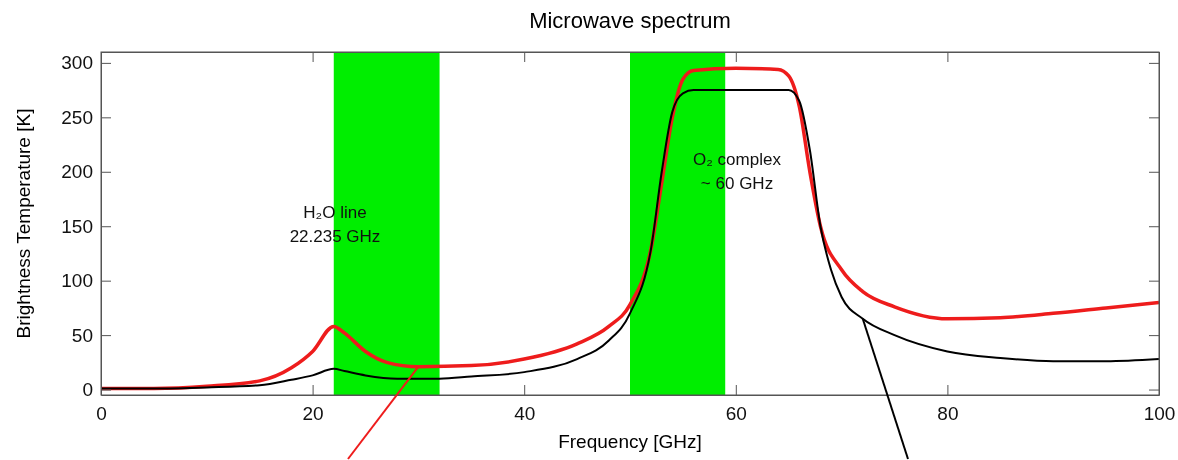 The image size is (1178, 460). What do you see at coordinates (525, 414) in the screenshot?
I see `x-tick-label: 40` at bounding box center [525, 414].